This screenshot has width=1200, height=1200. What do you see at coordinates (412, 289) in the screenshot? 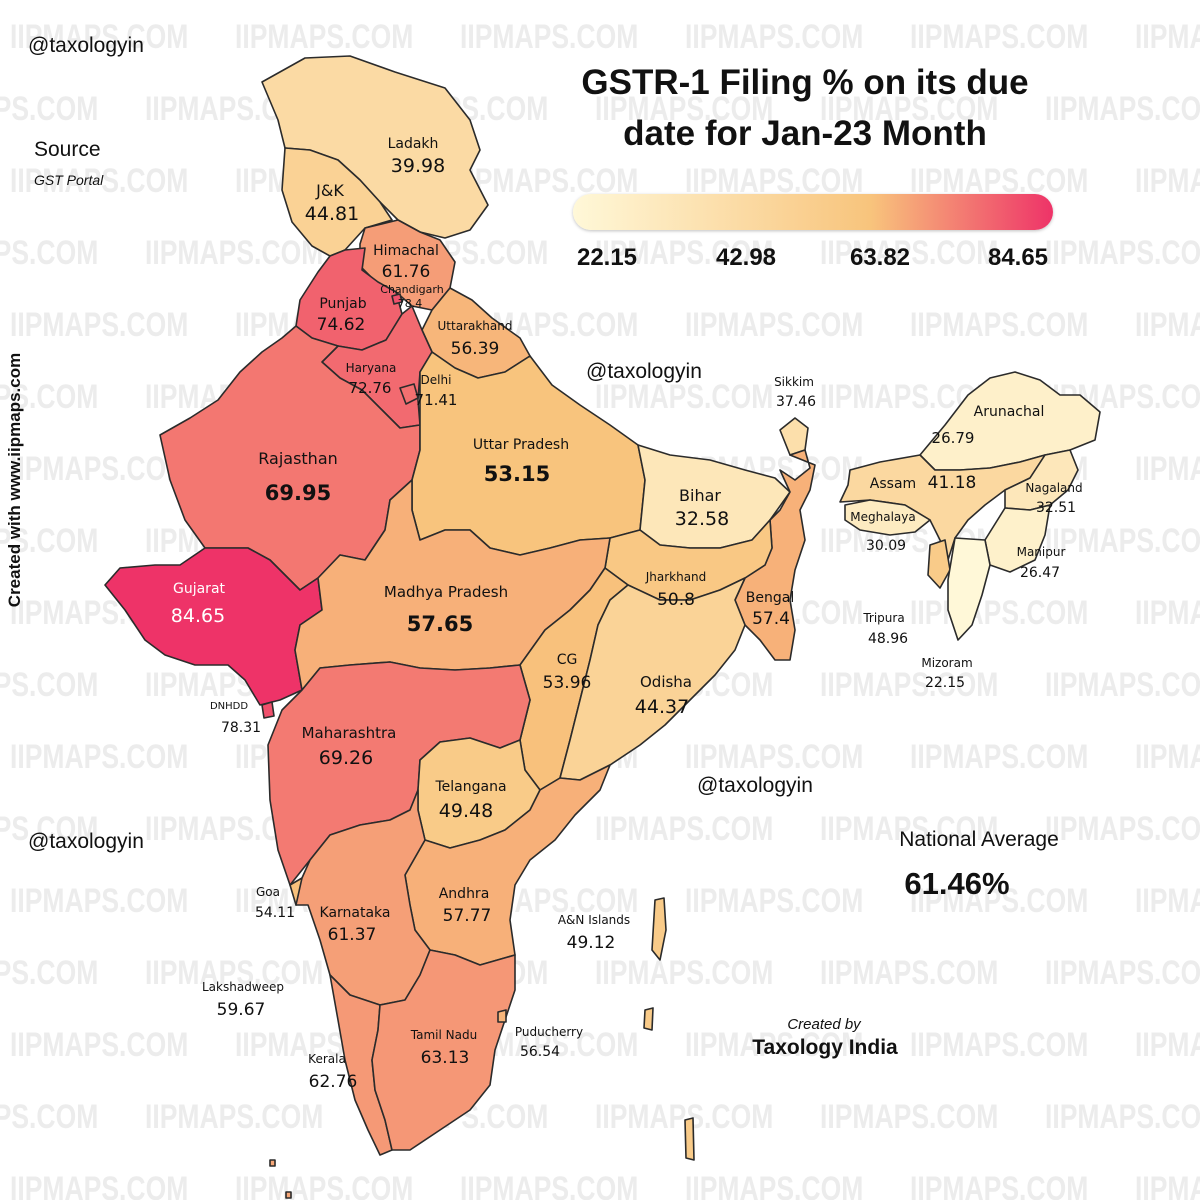
I see `label-chandigarh-name: Chandigarh` at bounding box center [412, 289].